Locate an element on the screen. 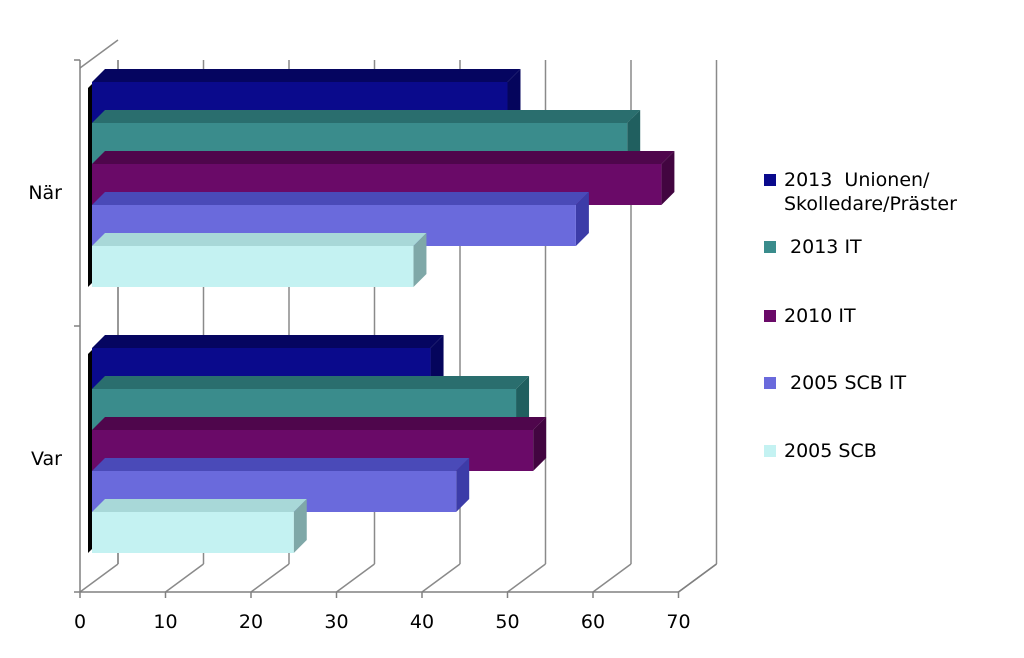  legend-label: 2005 SCB IT is located at coordinates (845, 383).